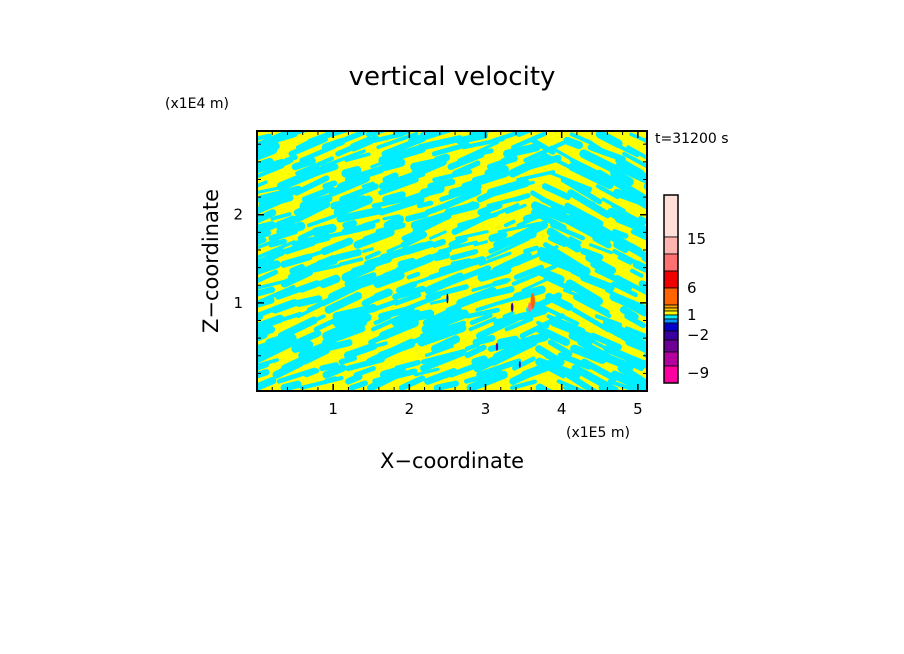 This screenshot has width=904, height=654. What do you see at coordinates (692, 315) in the screenshot?
I see `colorbar-label: 1` at bounding box center [692, 315].